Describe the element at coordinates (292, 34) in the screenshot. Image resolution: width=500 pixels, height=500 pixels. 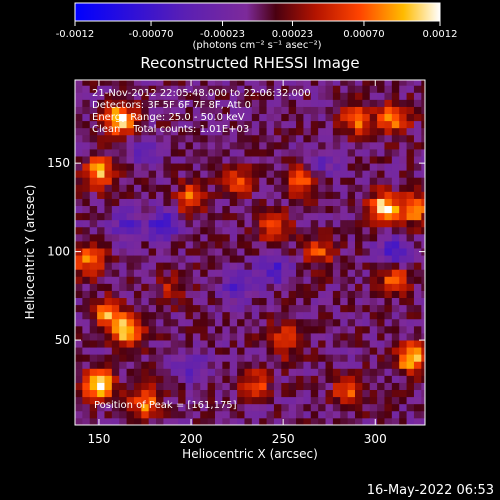
I see `colorbar-tick-label: 0.00023` at that location.